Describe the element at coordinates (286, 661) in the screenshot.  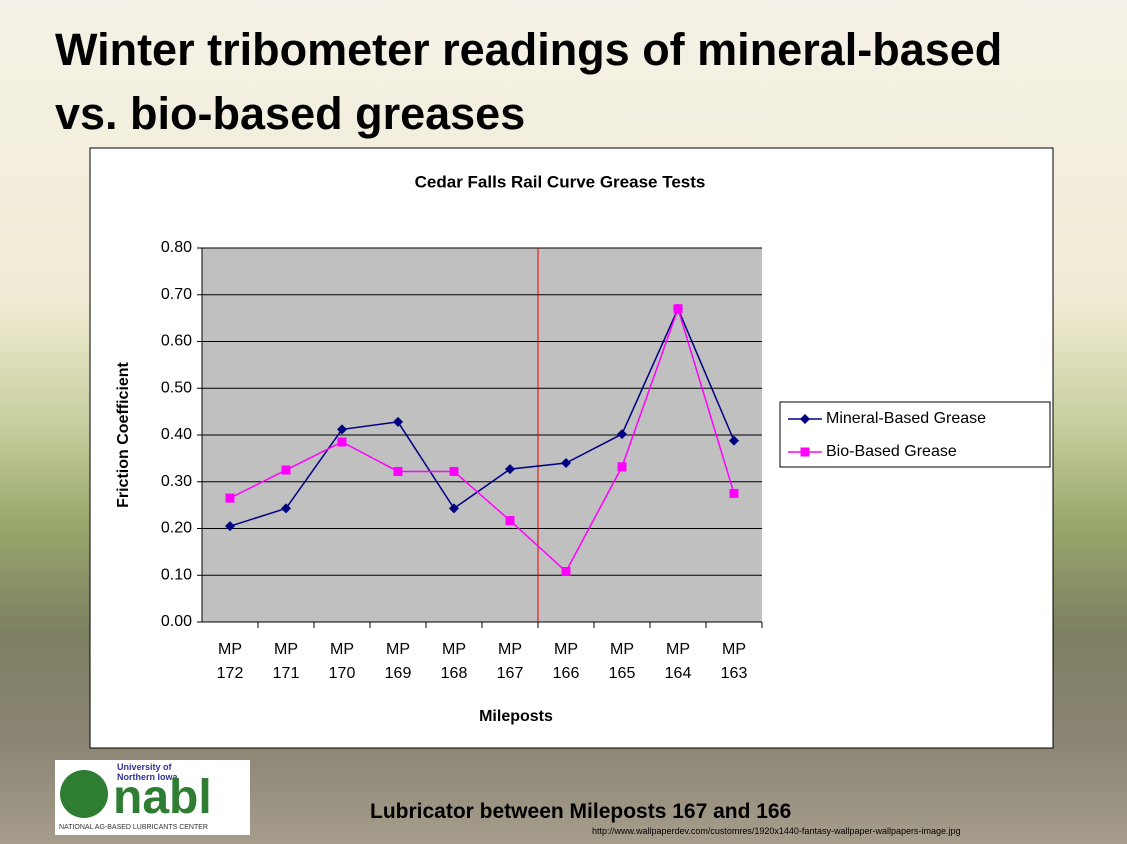
I see `x-tick-label: MP 171` at that location.